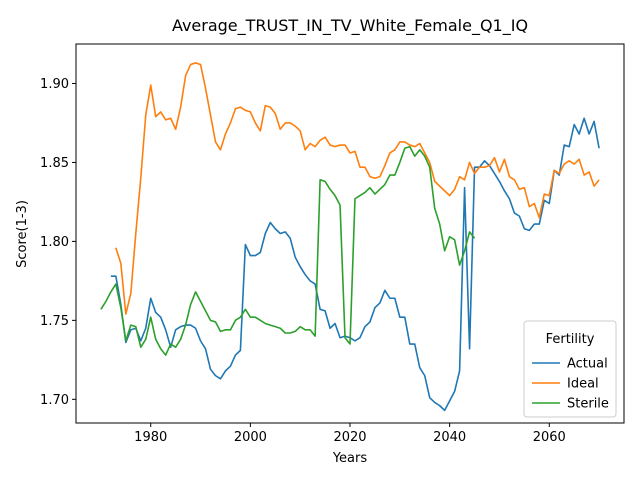 Image resolution: width=640 pixels, height=480 pixels. What do you see at coordinates (350, 458) in the screenshot?
I see `x-axis-label: Years` at bounding box center [350, 458].